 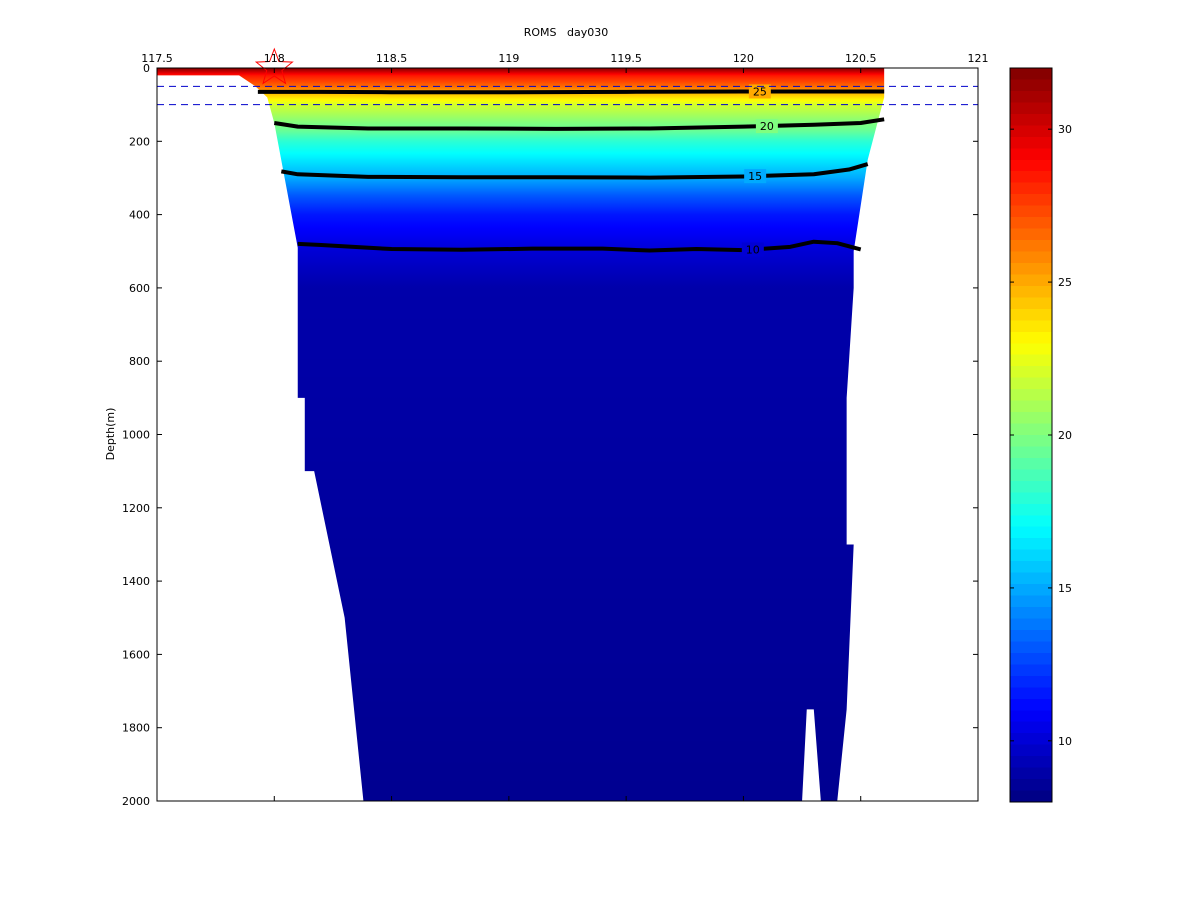 I want to click on colorbar: 10 15 20 25 30, so click(x=1040, y=435).